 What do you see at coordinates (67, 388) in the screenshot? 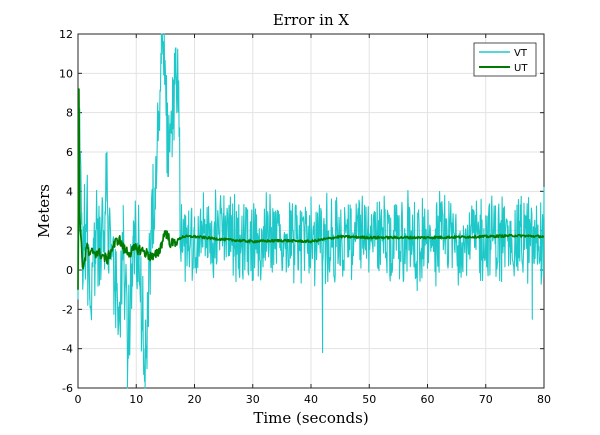
I see `y-tick-label: -6` at bounding box center [67, 388].